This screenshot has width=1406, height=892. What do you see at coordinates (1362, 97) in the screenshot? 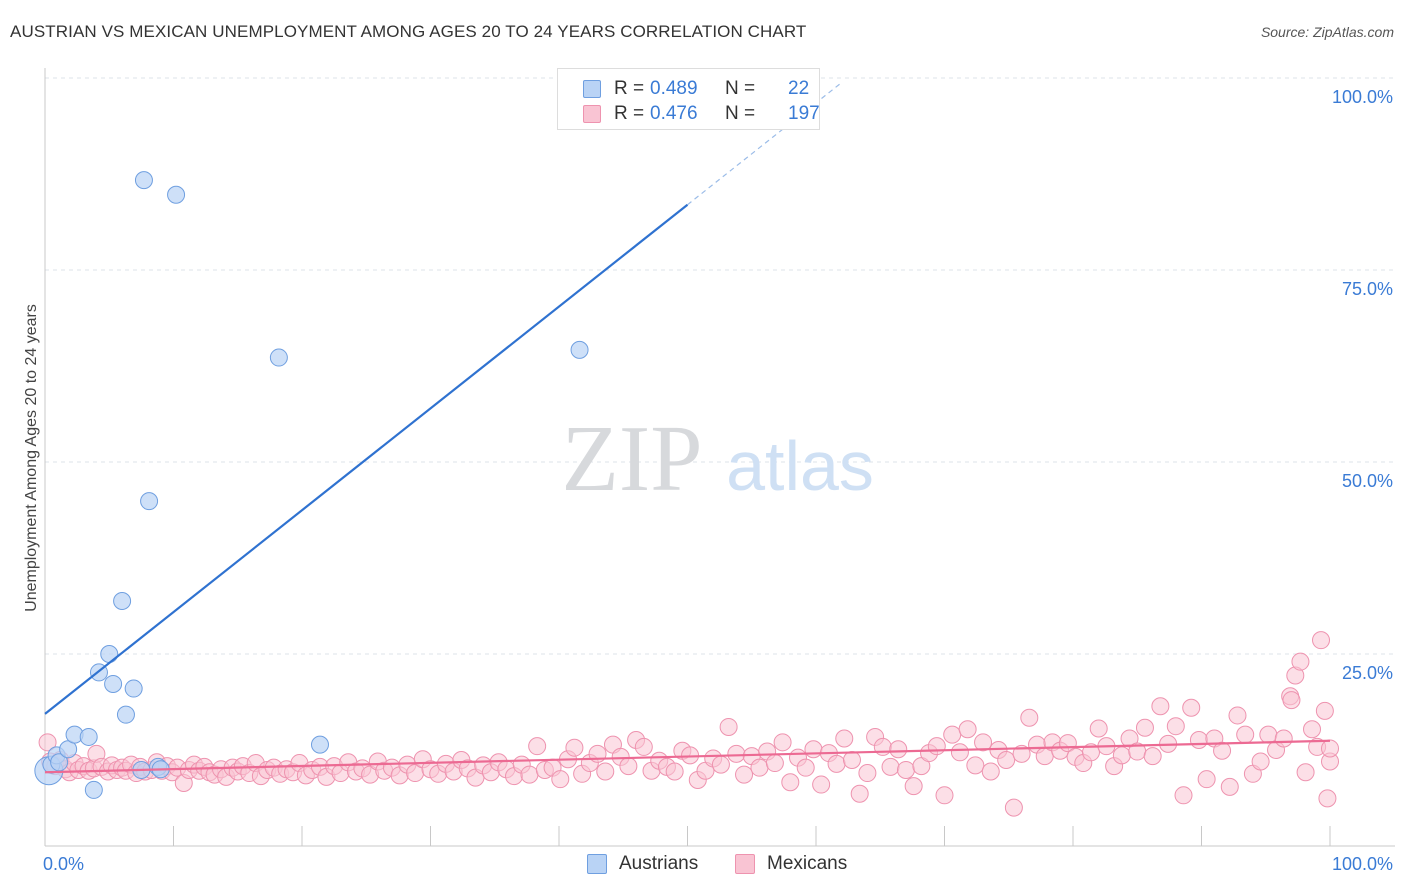
I see `y-tick-label: 100.0%` at bounding box center [1362, 97].